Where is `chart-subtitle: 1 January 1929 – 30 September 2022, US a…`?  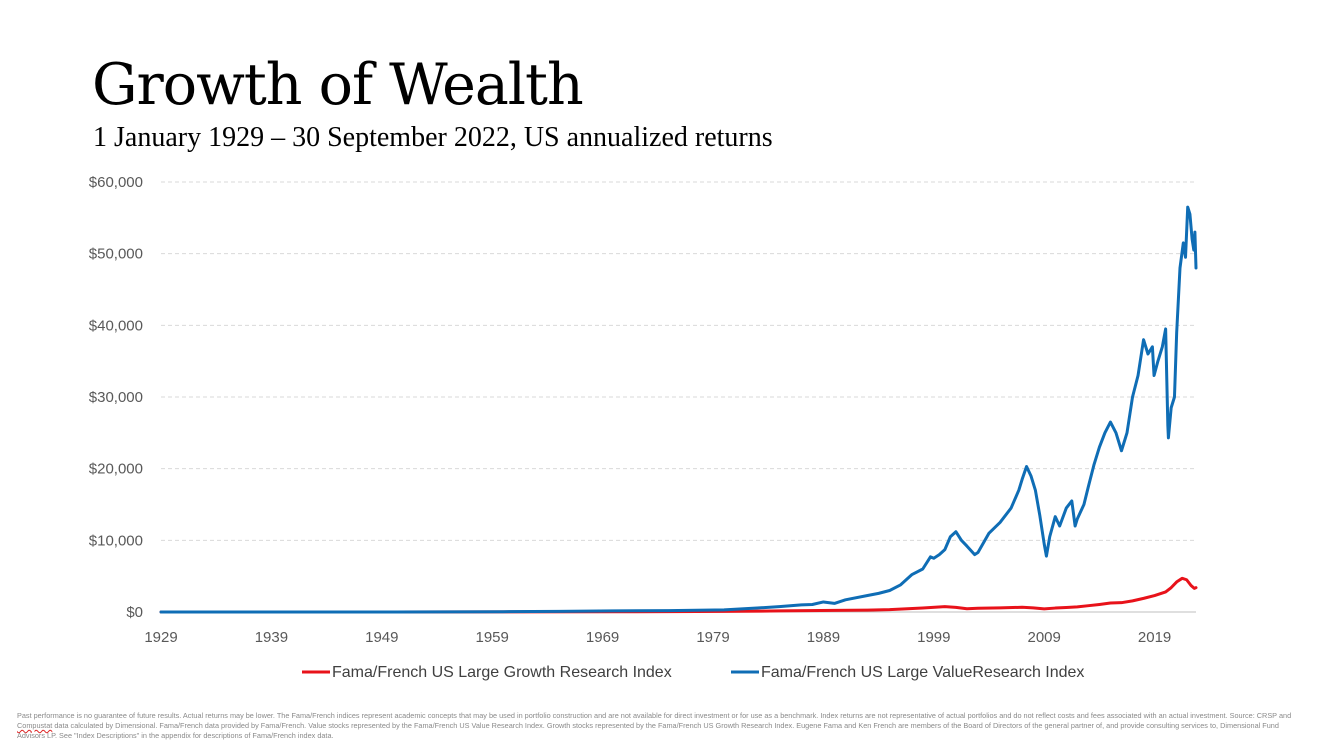
chart-subtitle: 1 January 1929 – 30 September 2022, US a… is located at coordinates (433, 137).